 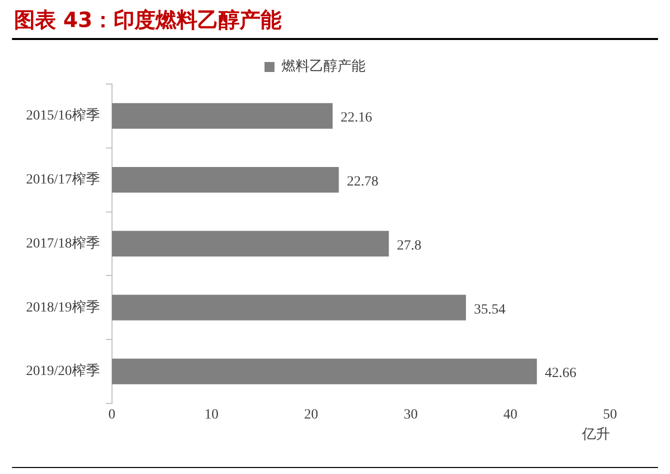 What do you see at coordinates (356, 118) in the screenshot?
I see `data-label: 22.16` at bounding box center [356, 118].